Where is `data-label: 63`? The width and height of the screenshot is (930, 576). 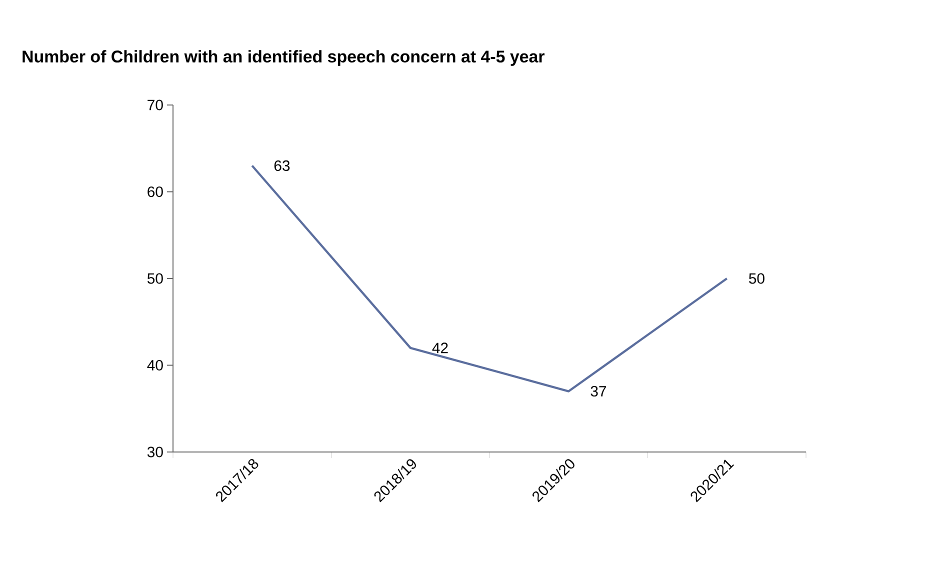
data-label: 63 is located at coordinates (282, 165).